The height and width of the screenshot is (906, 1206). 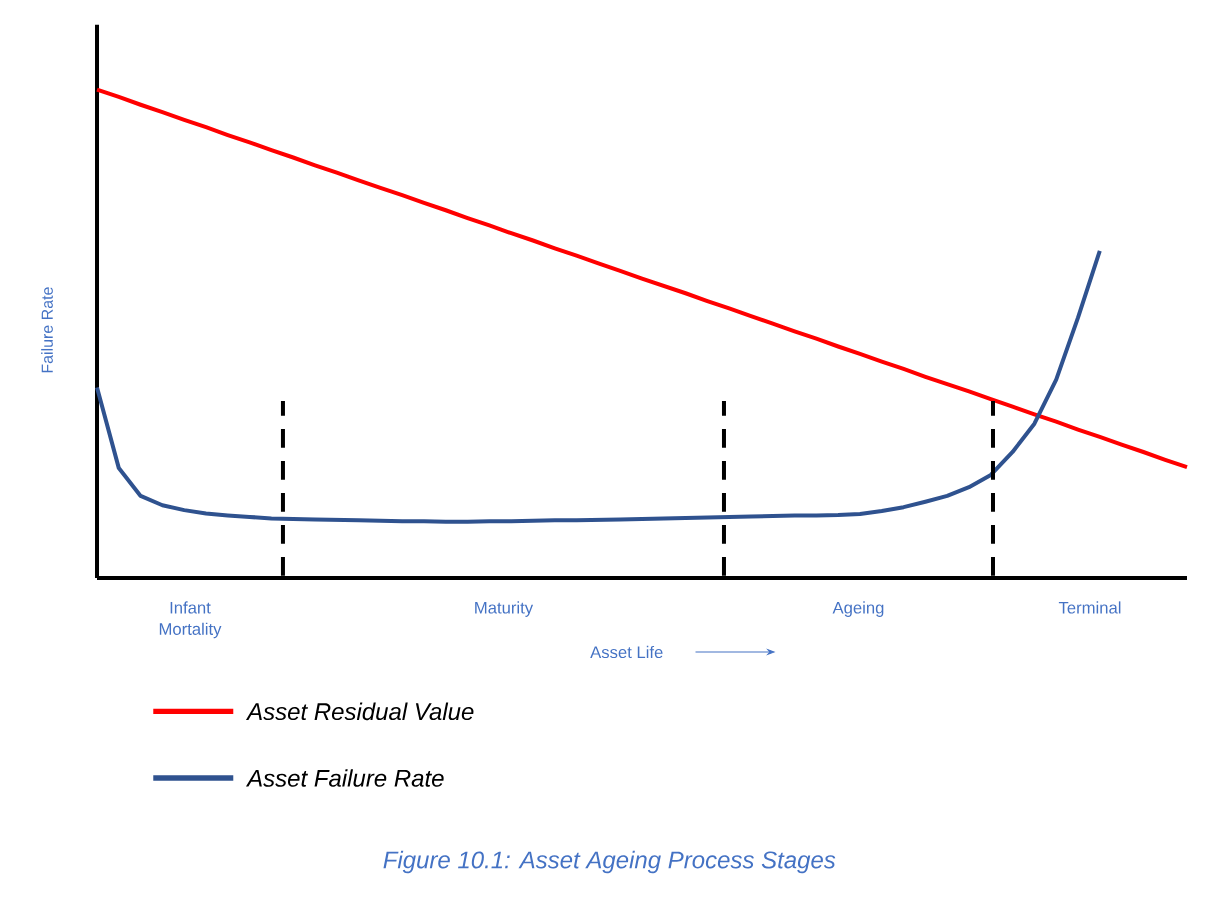 What do you see at coordinates (504, 609) in the screenshot?
I see `text: Maturity` at bounding box center [504, 609].